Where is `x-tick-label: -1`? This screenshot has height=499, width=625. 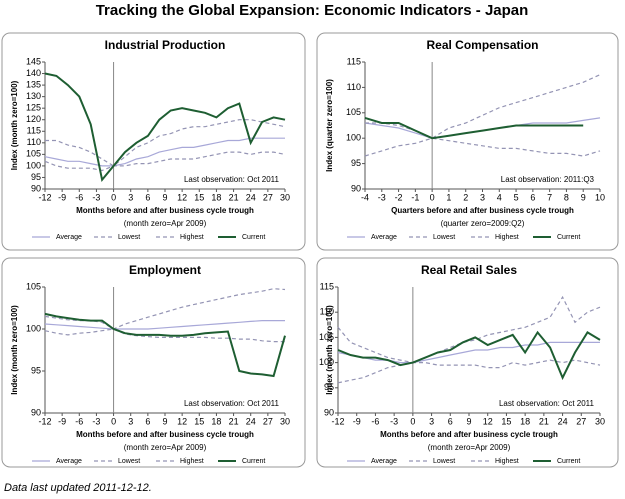 x-tick-label: -1 is located at coordinates (415, 197).